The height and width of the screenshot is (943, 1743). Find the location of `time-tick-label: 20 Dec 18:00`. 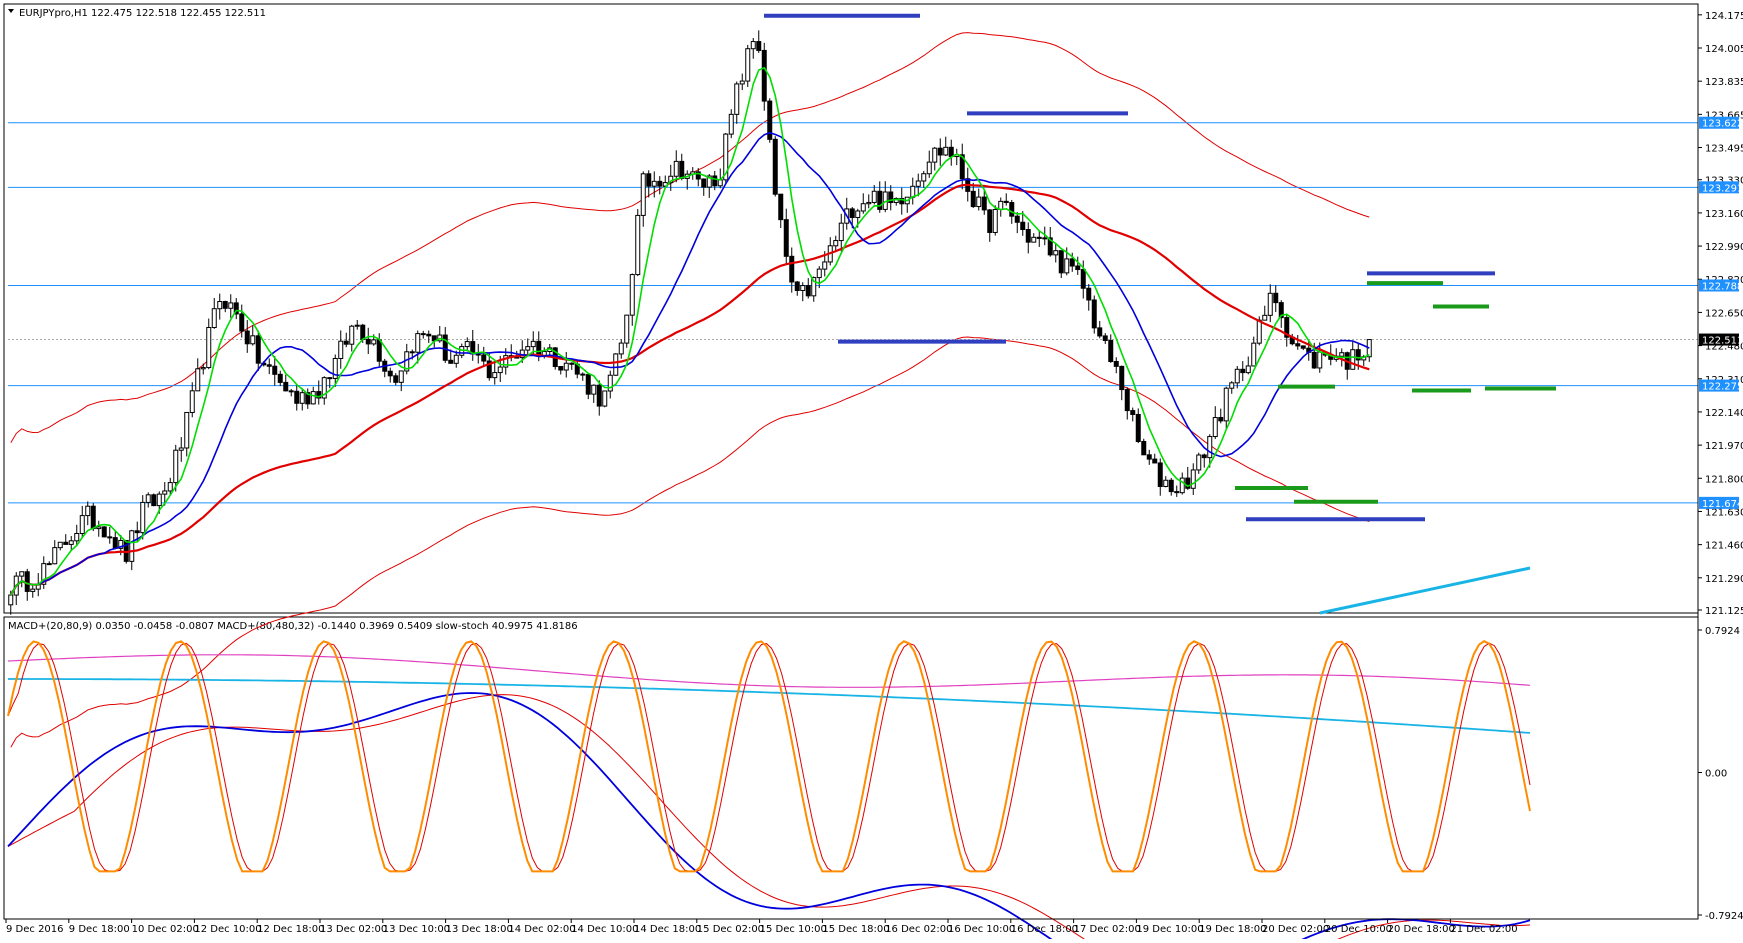

time-tick-label: 20 Dec 18:00 is located at coordinates (1421, 929).